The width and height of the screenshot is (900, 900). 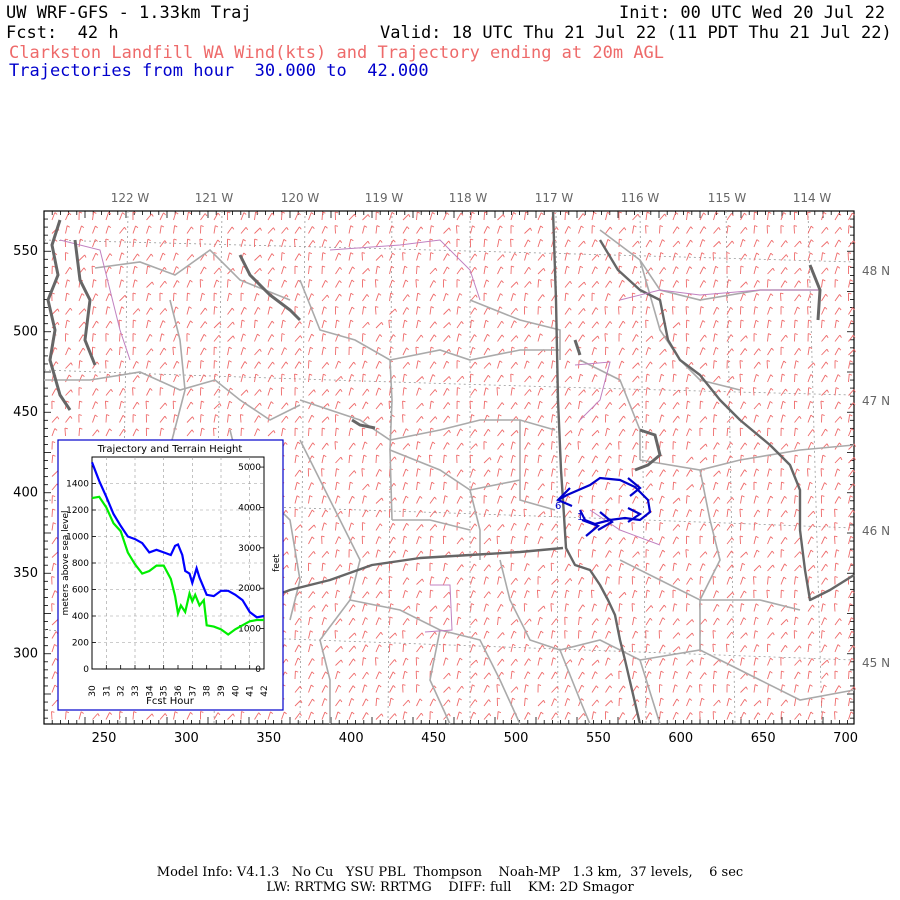 I want to click on init-time: Init: 00 UTC Wed 20 Jul 22, so click(x=752, y=13).